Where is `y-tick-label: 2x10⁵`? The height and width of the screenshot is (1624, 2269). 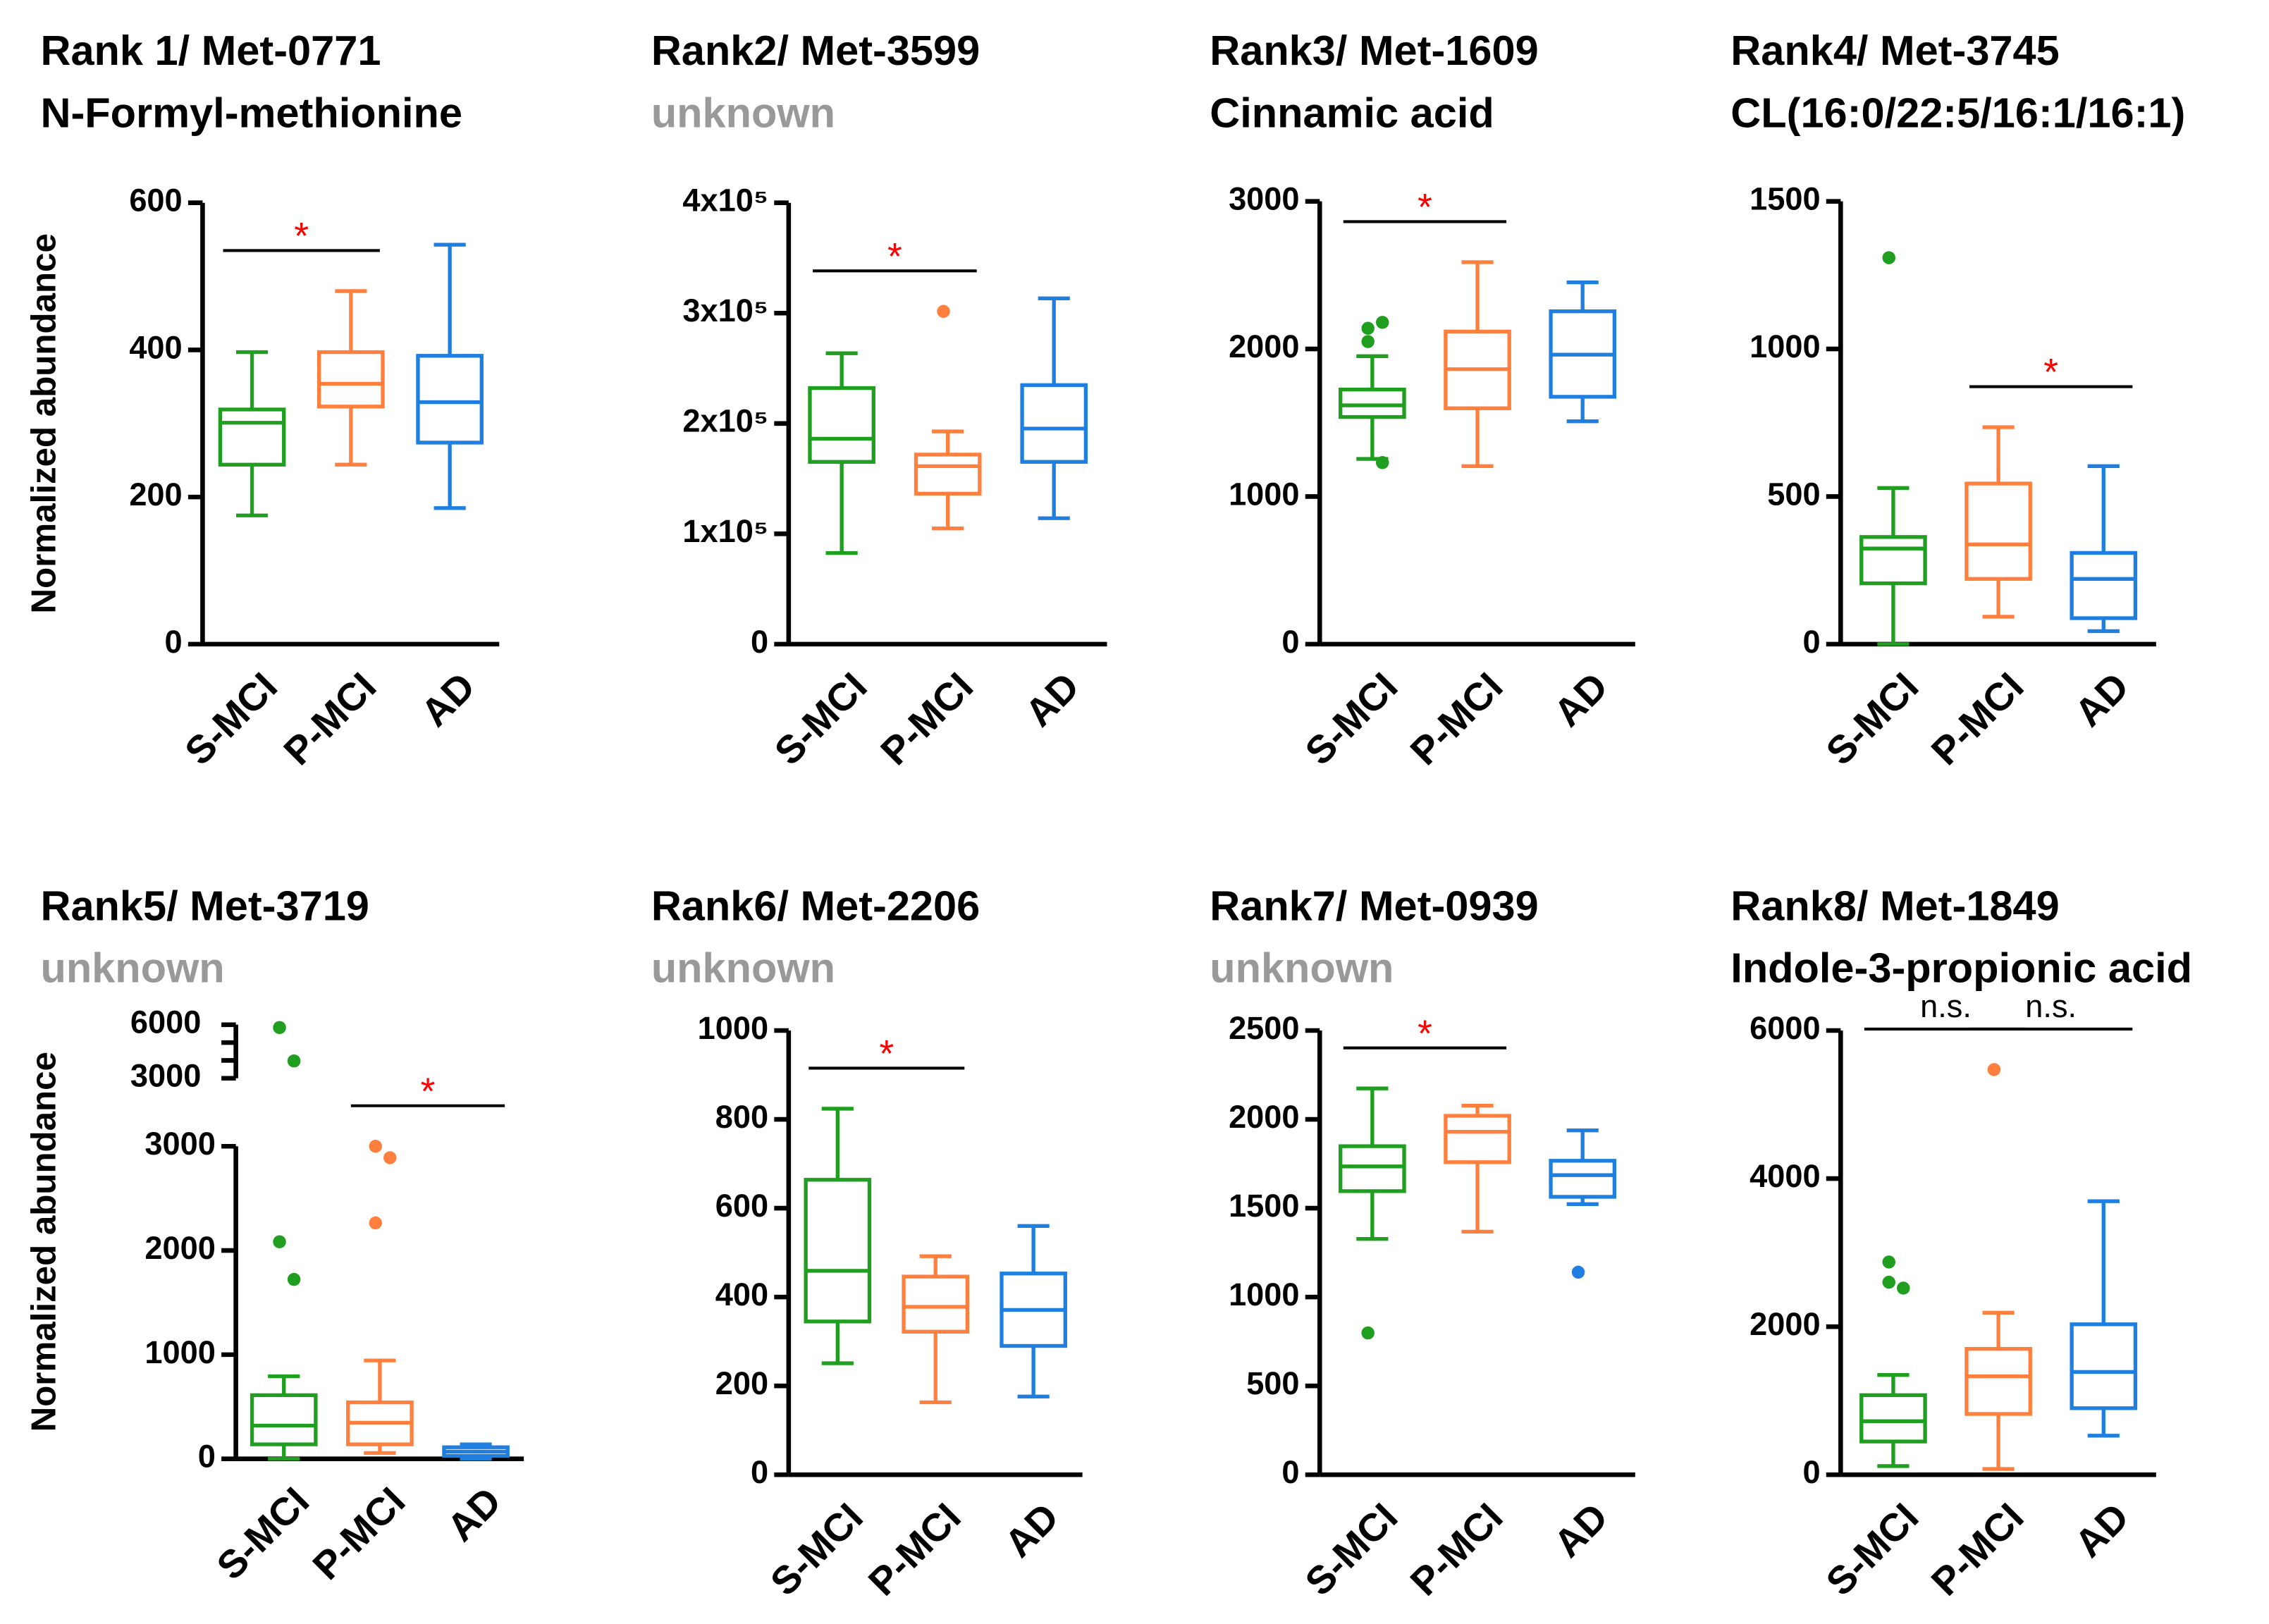 y-tick-label: 2x10⁵ is located at coordinates (725, 421).